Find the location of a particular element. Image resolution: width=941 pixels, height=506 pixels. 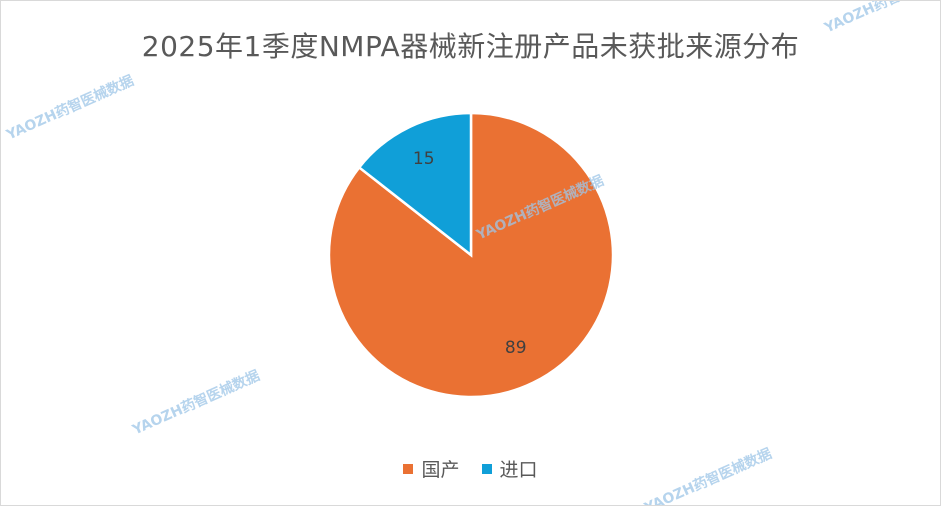

legend-label-domestic: 国产 is located at coordinates (440, 470).